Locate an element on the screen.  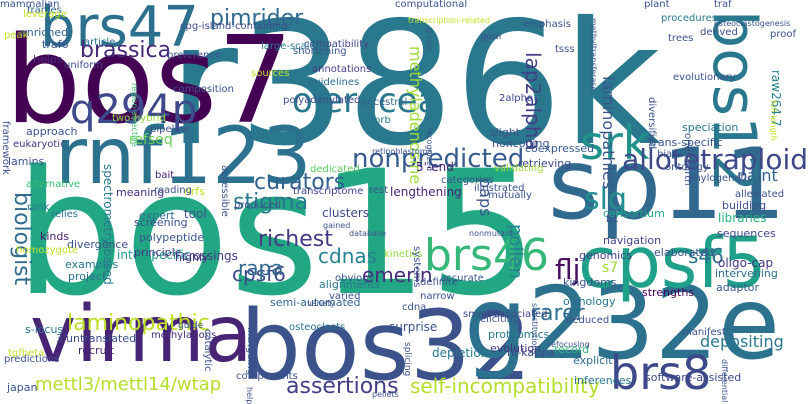
word-laminopathic: laminopathic is located at coordinates (138, 323).